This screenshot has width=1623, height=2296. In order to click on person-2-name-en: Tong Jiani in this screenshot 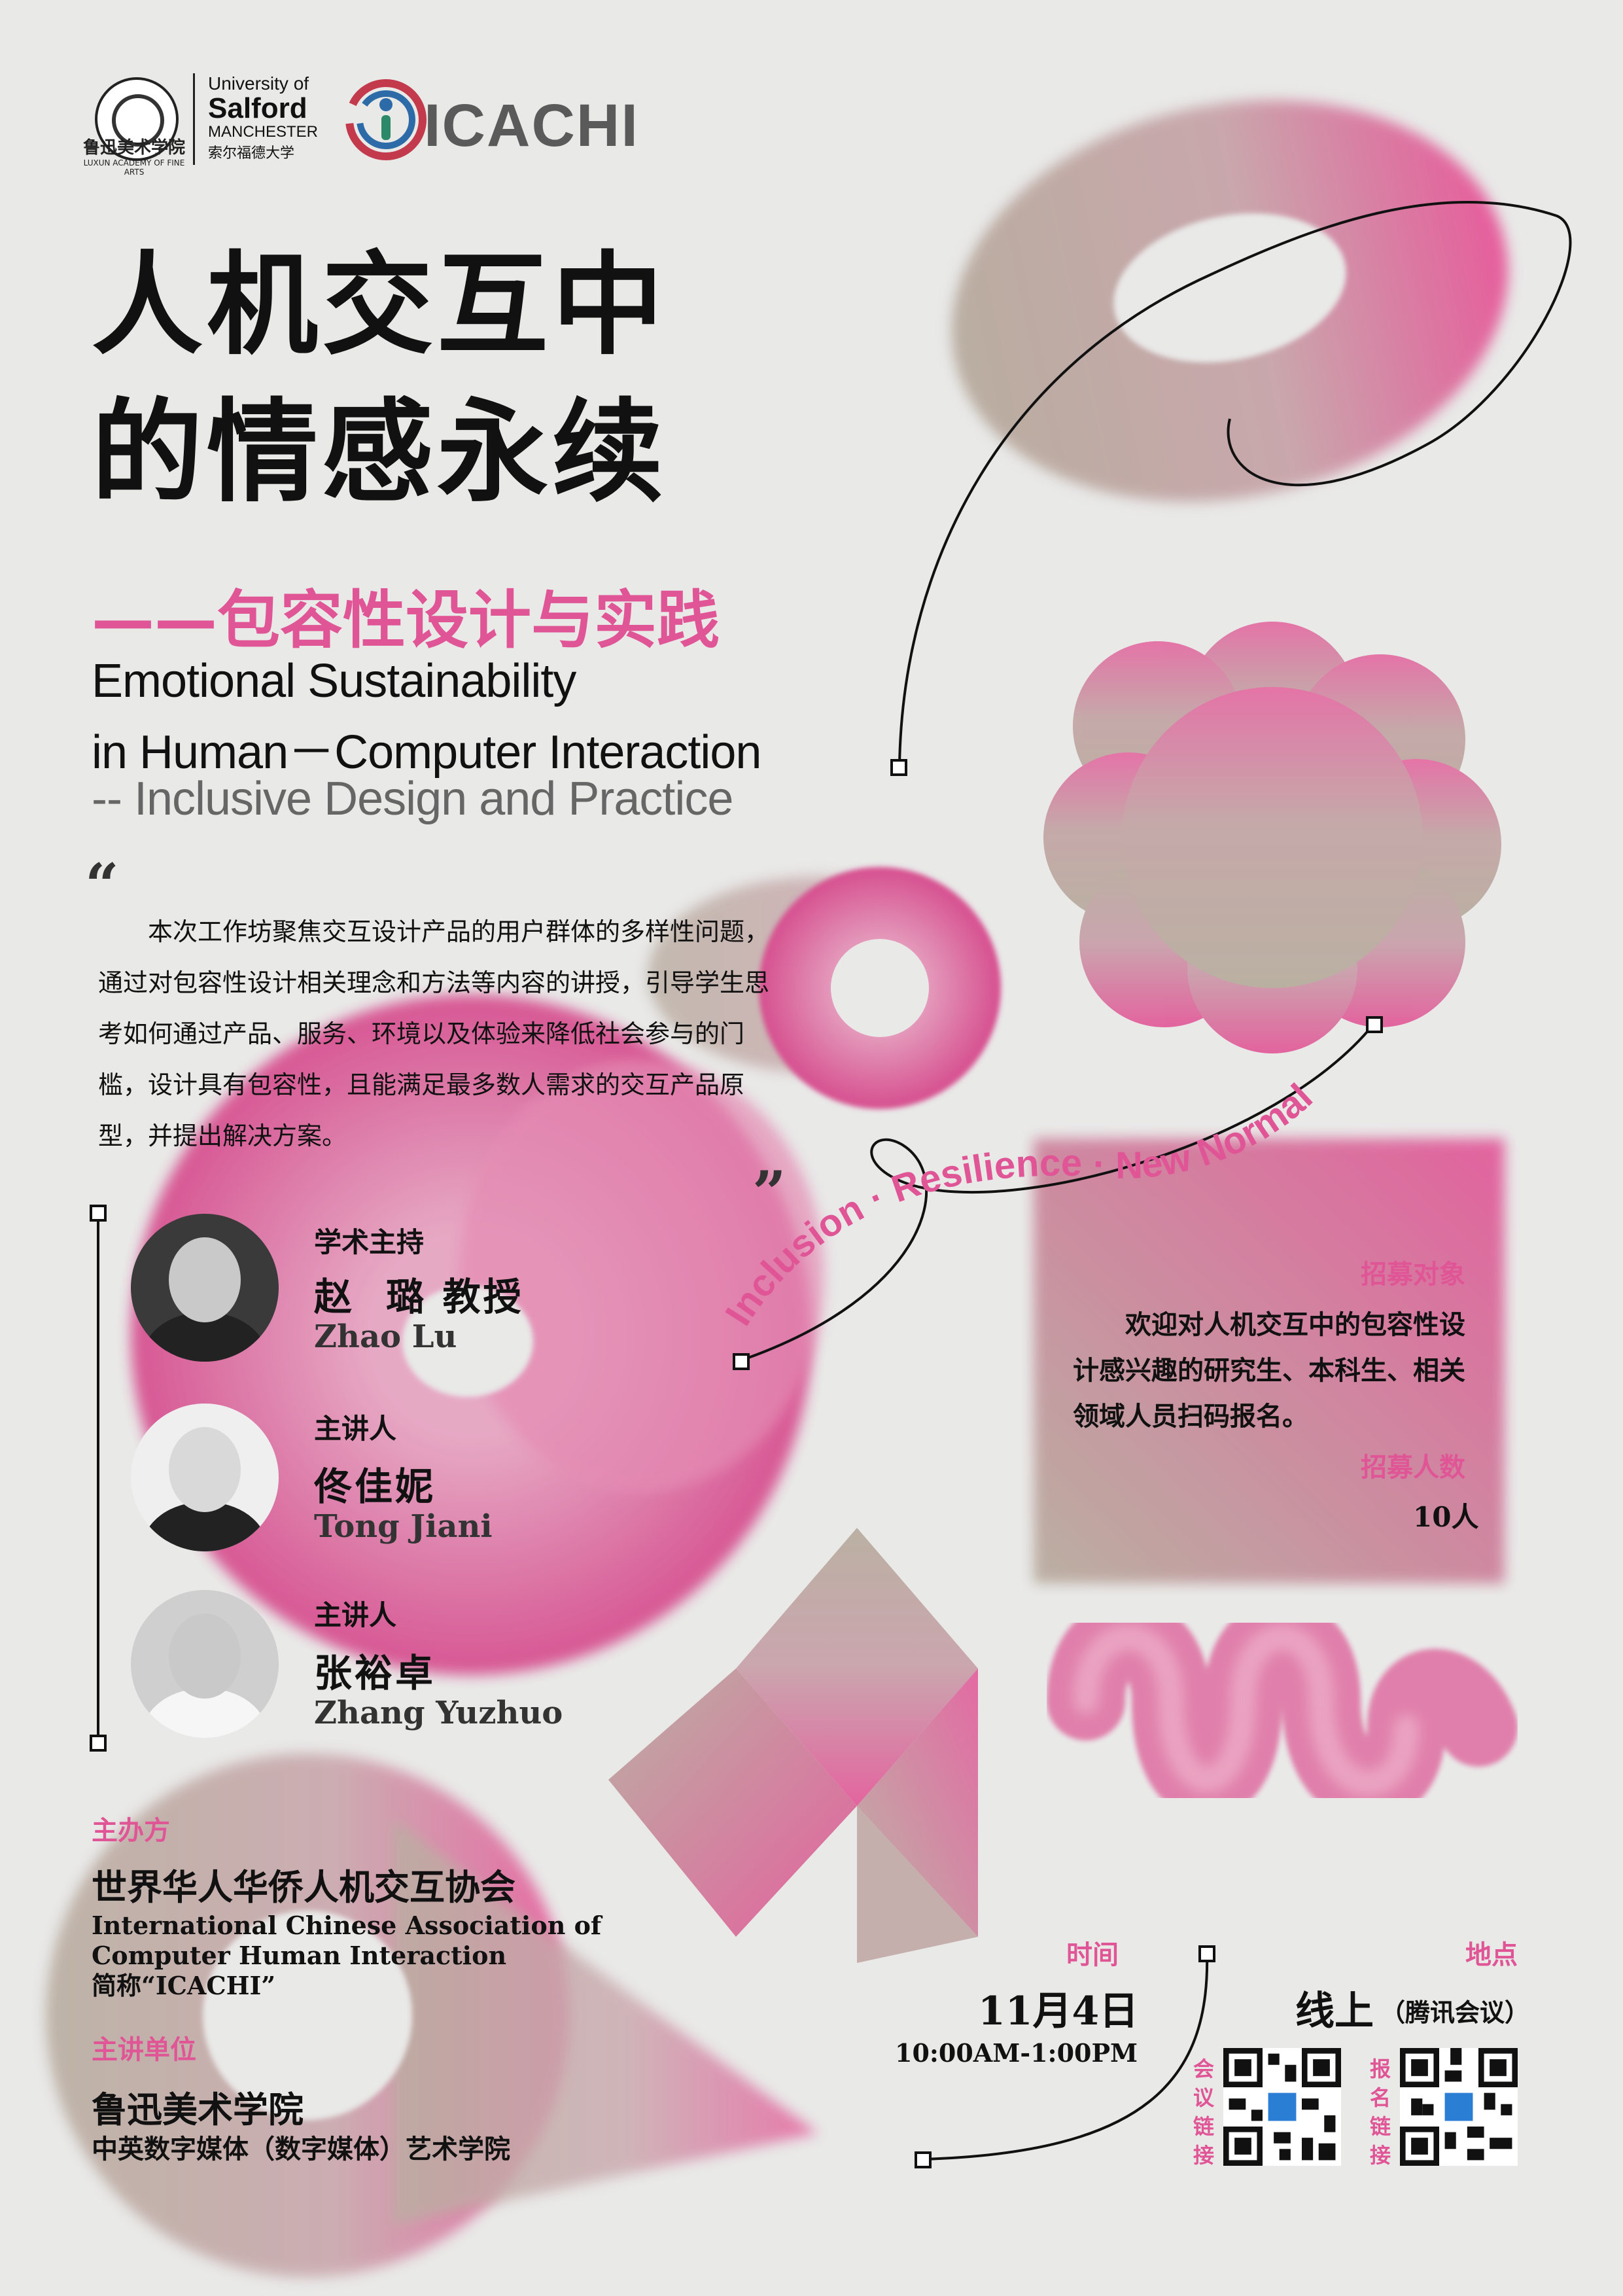, I will do `click(403, 1526)`.